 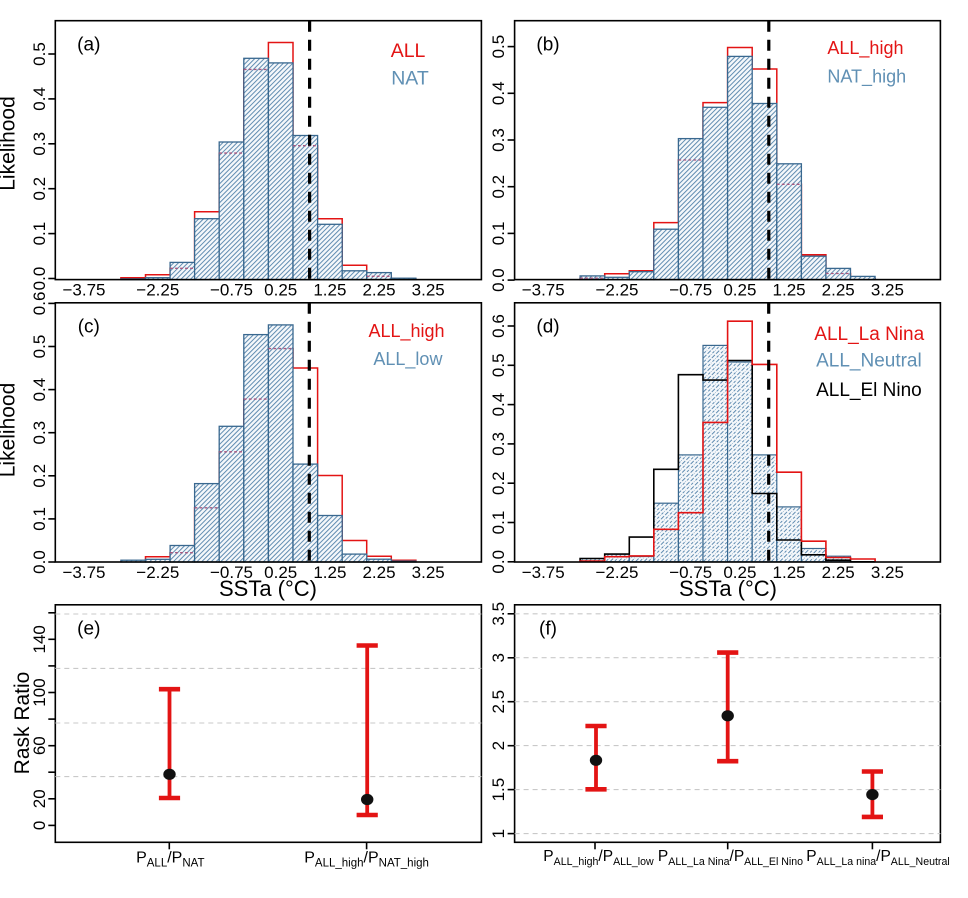 What do you see at coordinates (408, 359) in the screenshot?
I see `svg-text: ALL_low` at bounding box center [408, 359].